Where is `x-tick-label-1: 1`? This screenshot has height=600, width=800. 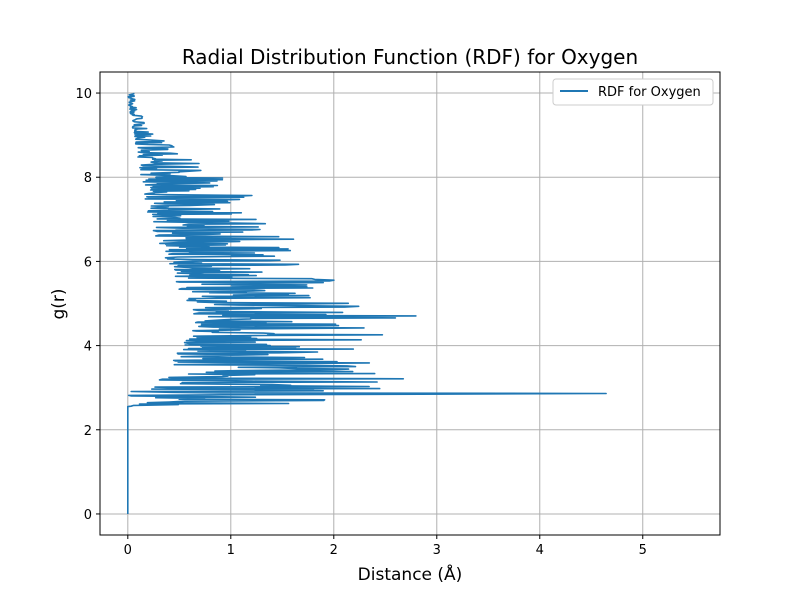
x-tick-label-1: 1 is located at coordinates (231, 550).